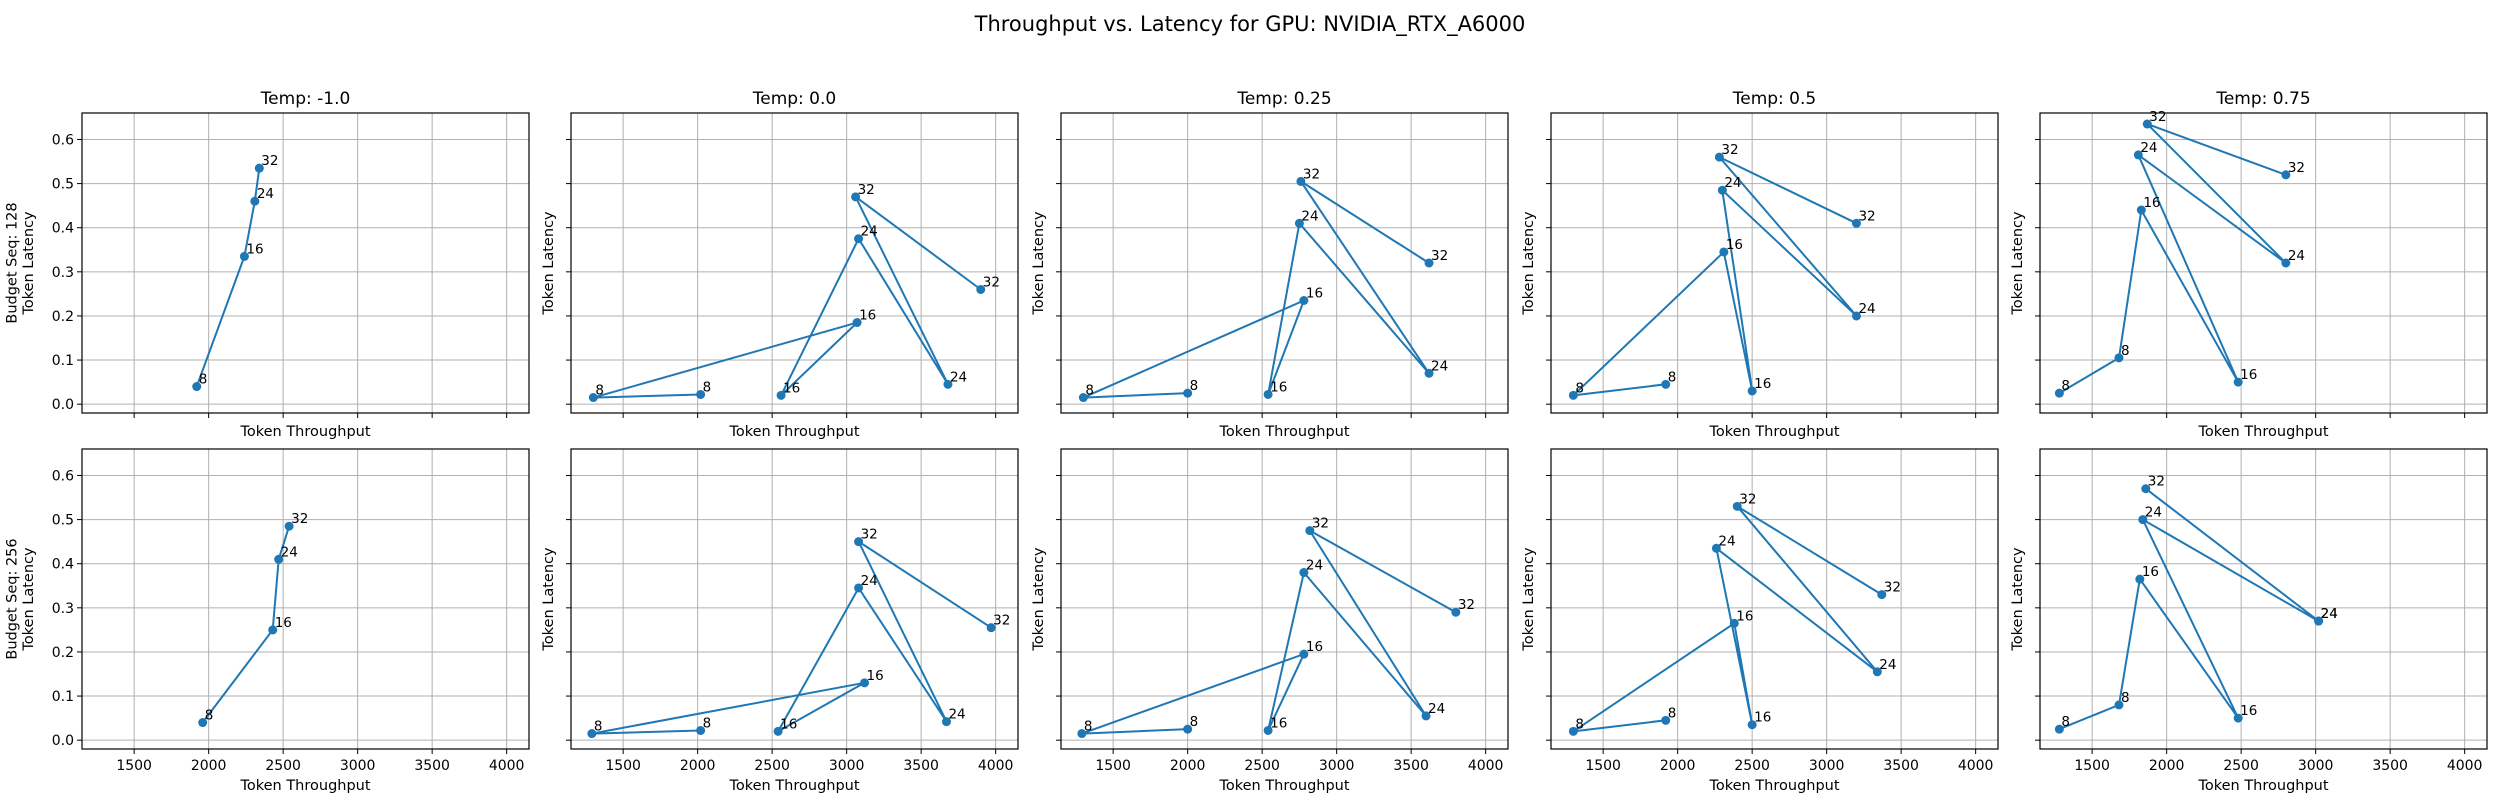 The height and width of the screenshot is (800, 2500). I want to click on y-tick-label: 0.2, so click(63, 317).